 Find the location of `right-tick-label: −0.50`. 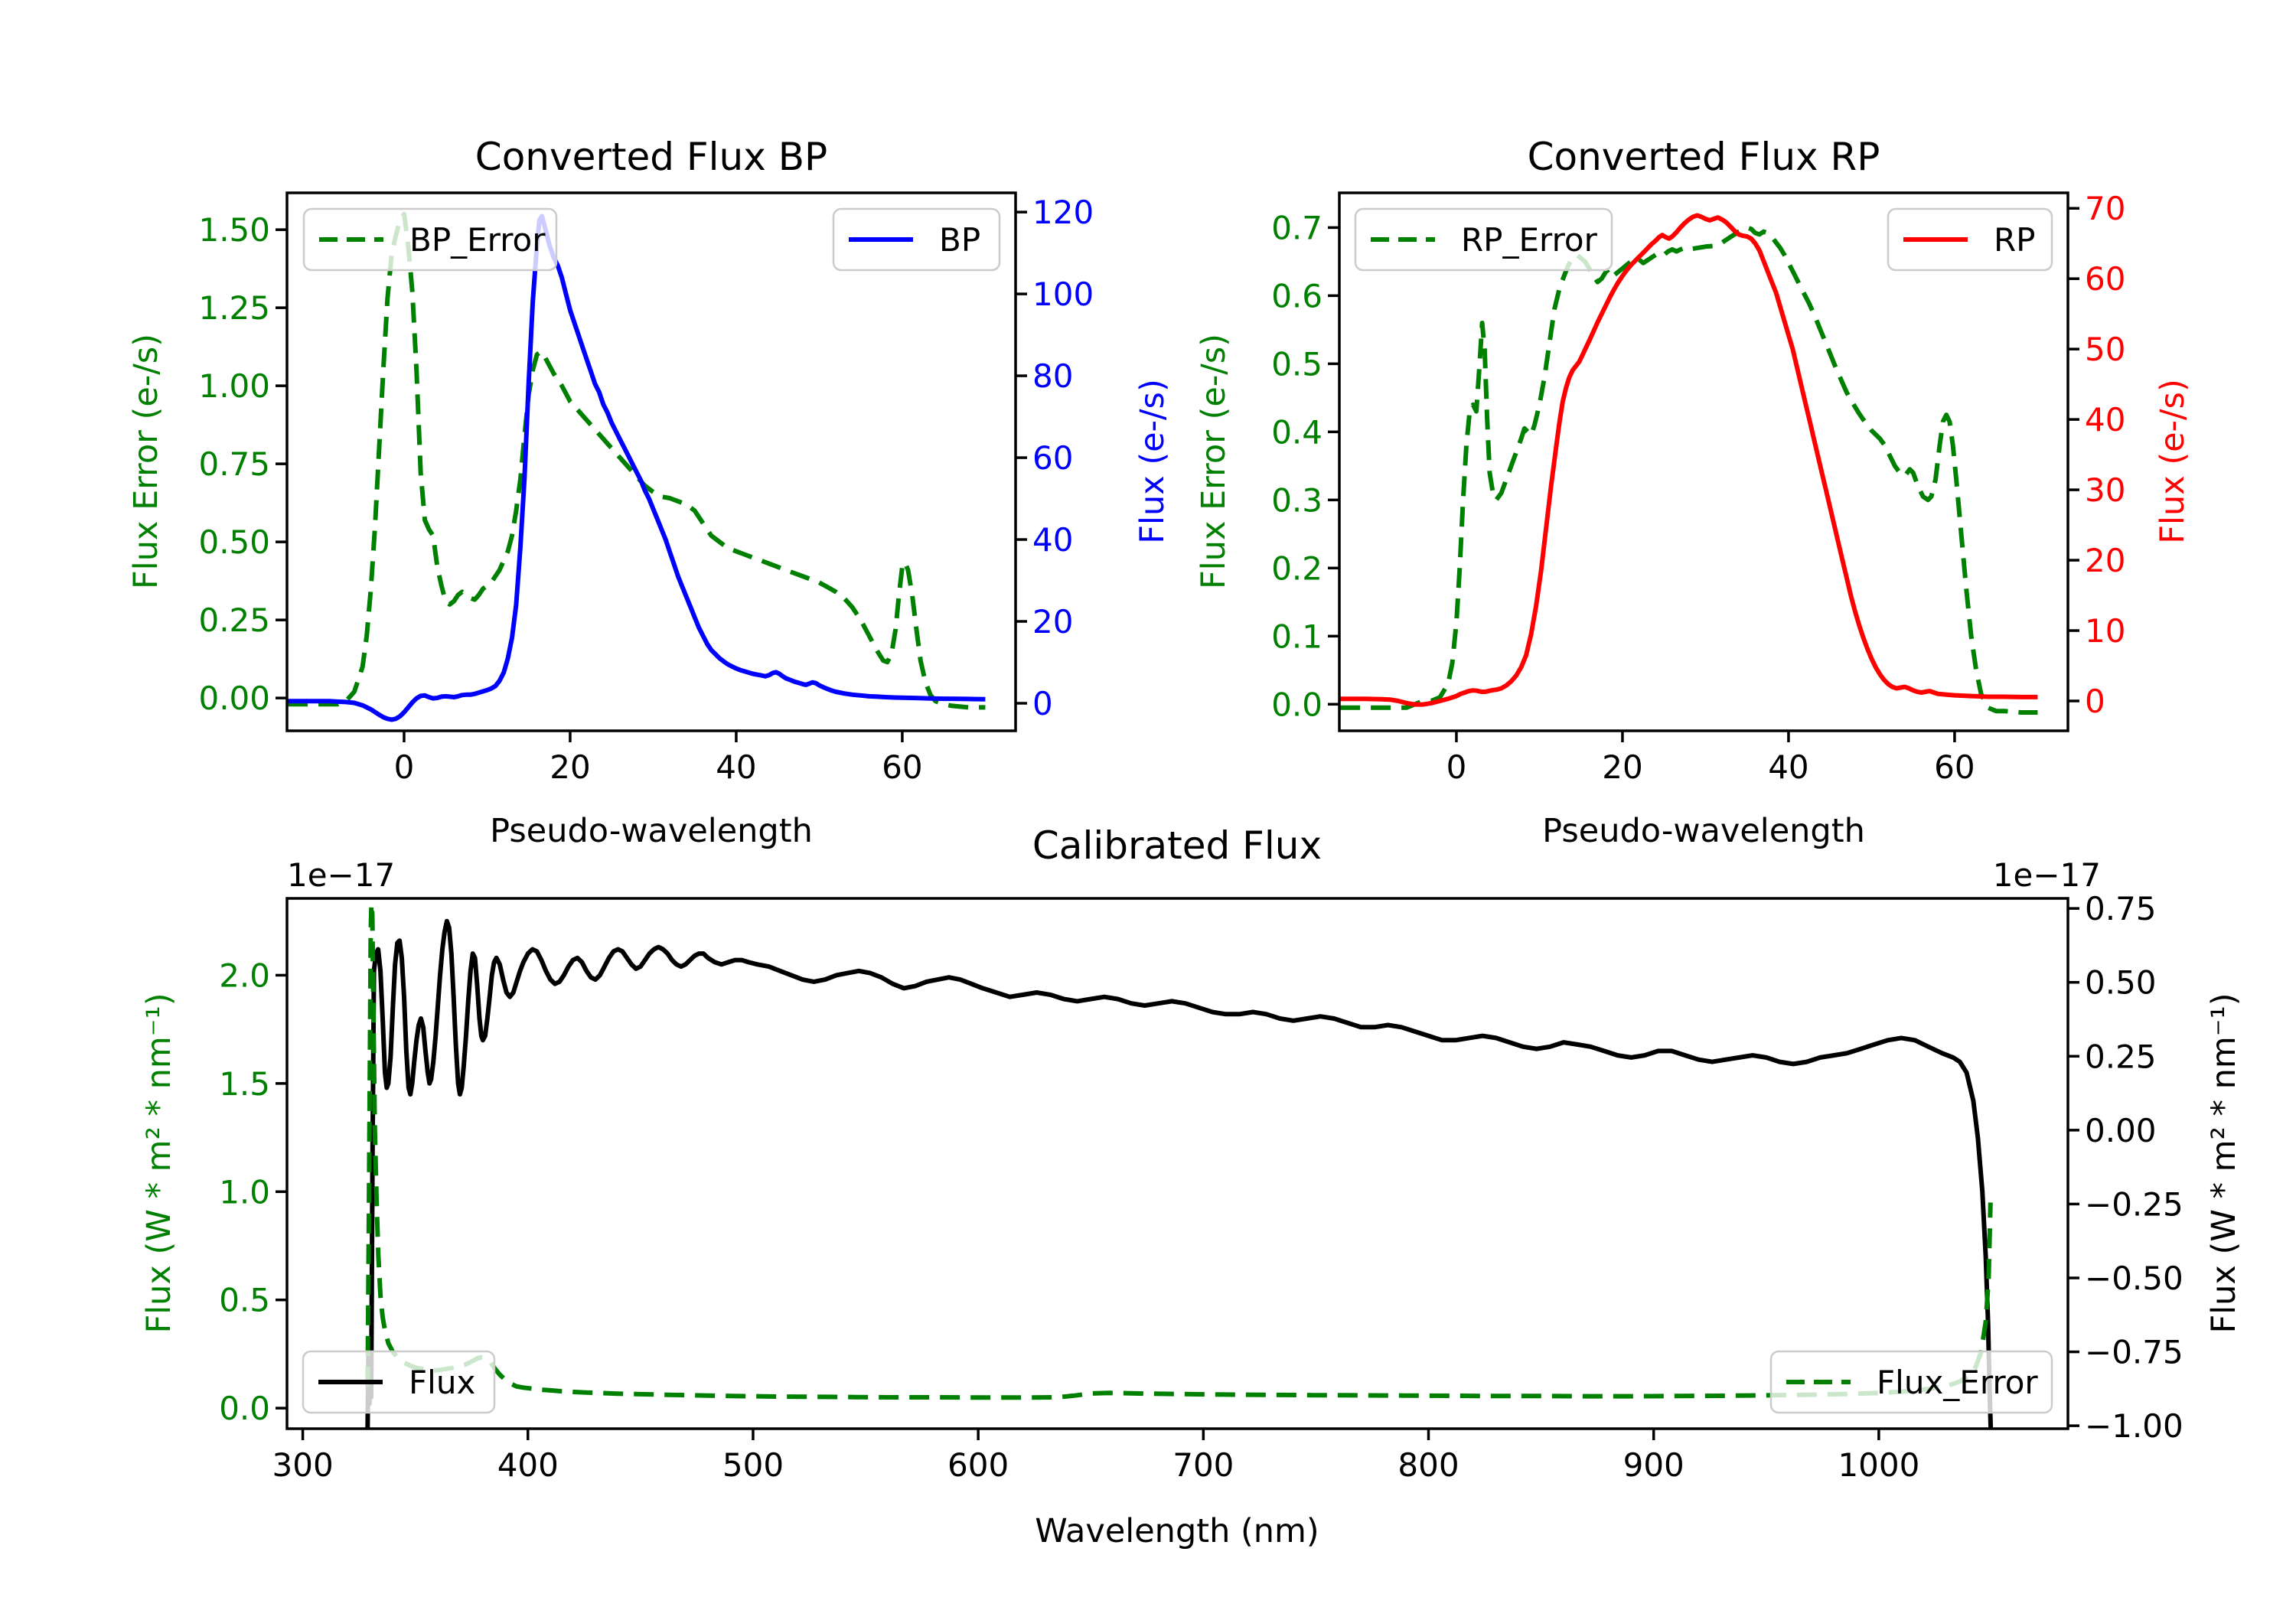

right-tick-label: −0.50 is located at coordinates (2134, 1279).